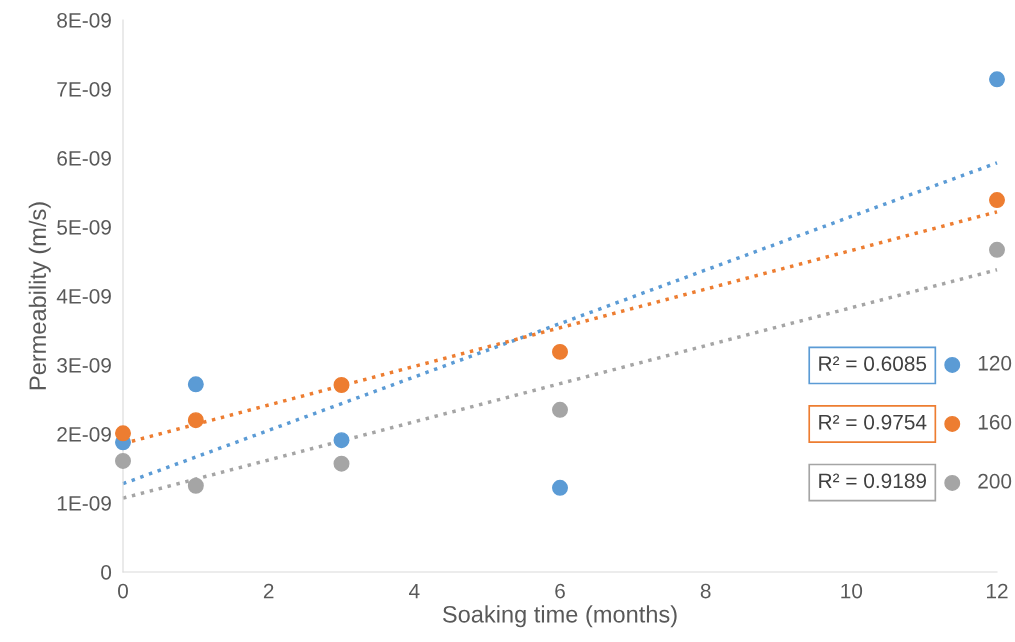 The height and width of the screenshot is (642, 1015). I want to click on x-tick-label: 6, so click(560, 591).